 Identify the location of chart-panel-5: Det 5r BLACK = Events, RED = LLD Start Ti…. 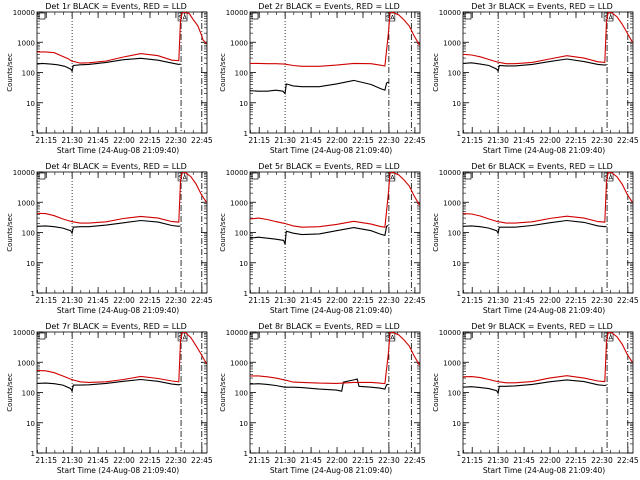
(322, 238).